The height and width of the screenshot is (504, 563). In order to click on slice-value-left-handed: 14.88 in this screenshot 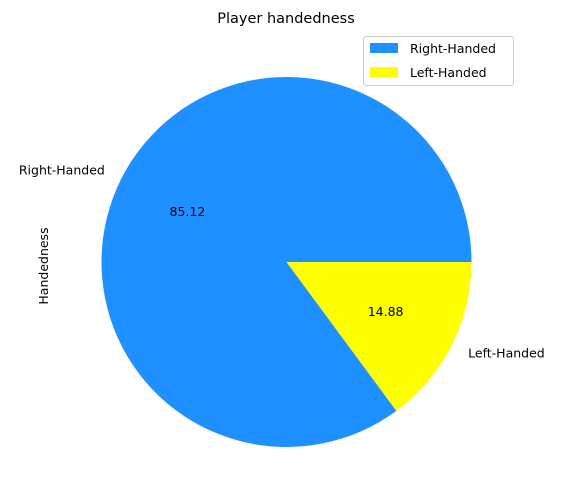, I will do `click(386, 311)`.